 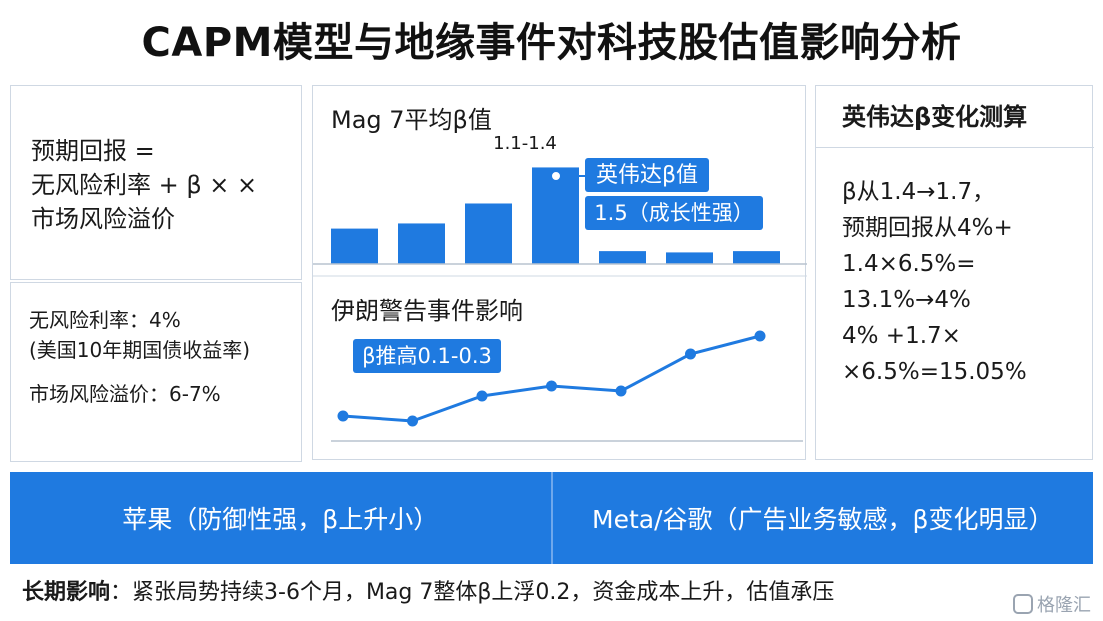 What do you see at coordinates (656, 194) in the screenshot?
I see `nvidia-callout: 英伟达β值 1.5（成长性强）` at bounding box center [656, 194].